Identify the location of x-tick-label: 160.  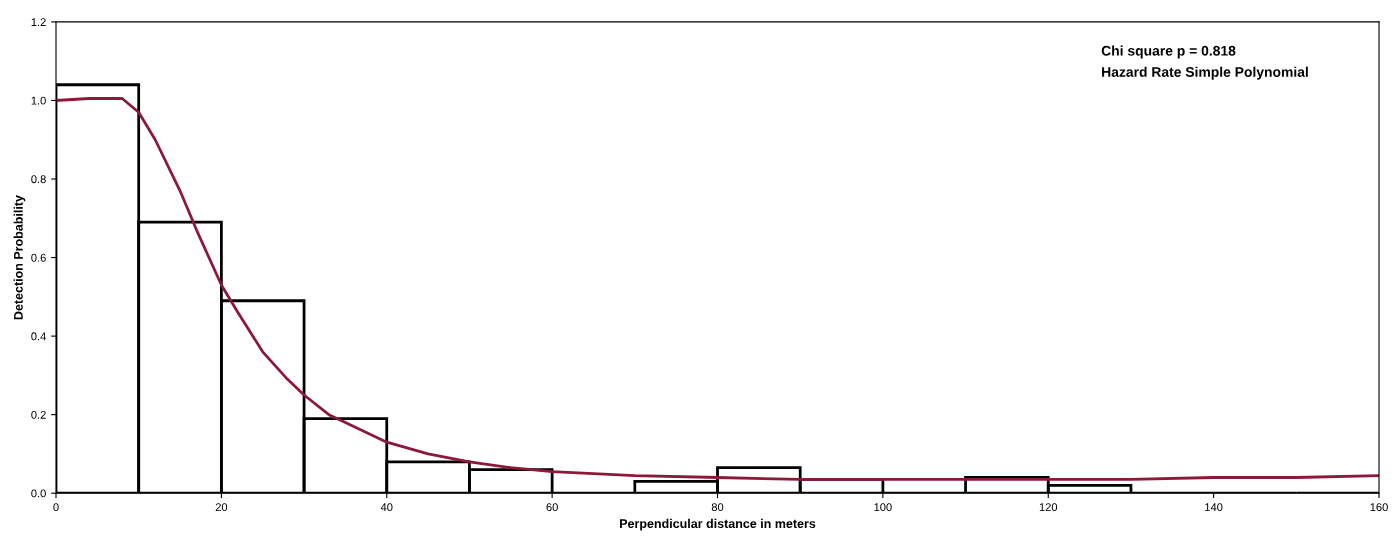
(1379, 507).